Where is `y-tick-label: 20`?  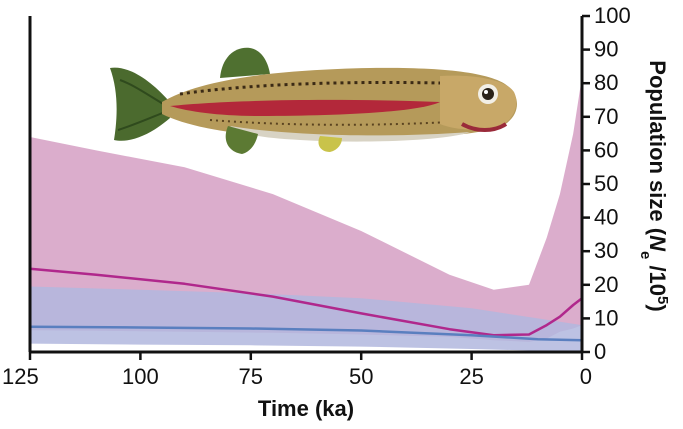 y-tick-label: 20 is located at coordinates (606, 284).